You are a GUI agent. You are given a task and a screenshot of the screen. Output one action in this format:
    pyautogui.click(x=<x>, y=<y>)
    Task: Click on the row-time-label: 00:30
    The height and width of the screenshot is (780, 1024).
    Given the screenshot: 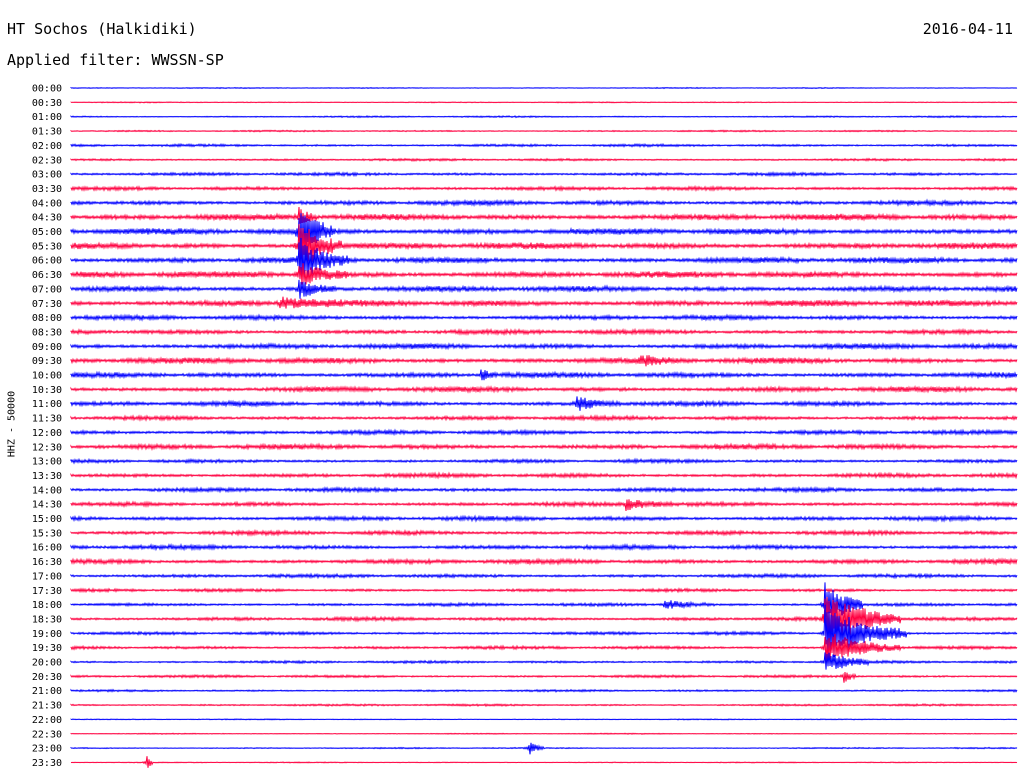 What is the action you would take?
    pyautogui.click(x=47, y=103)
    